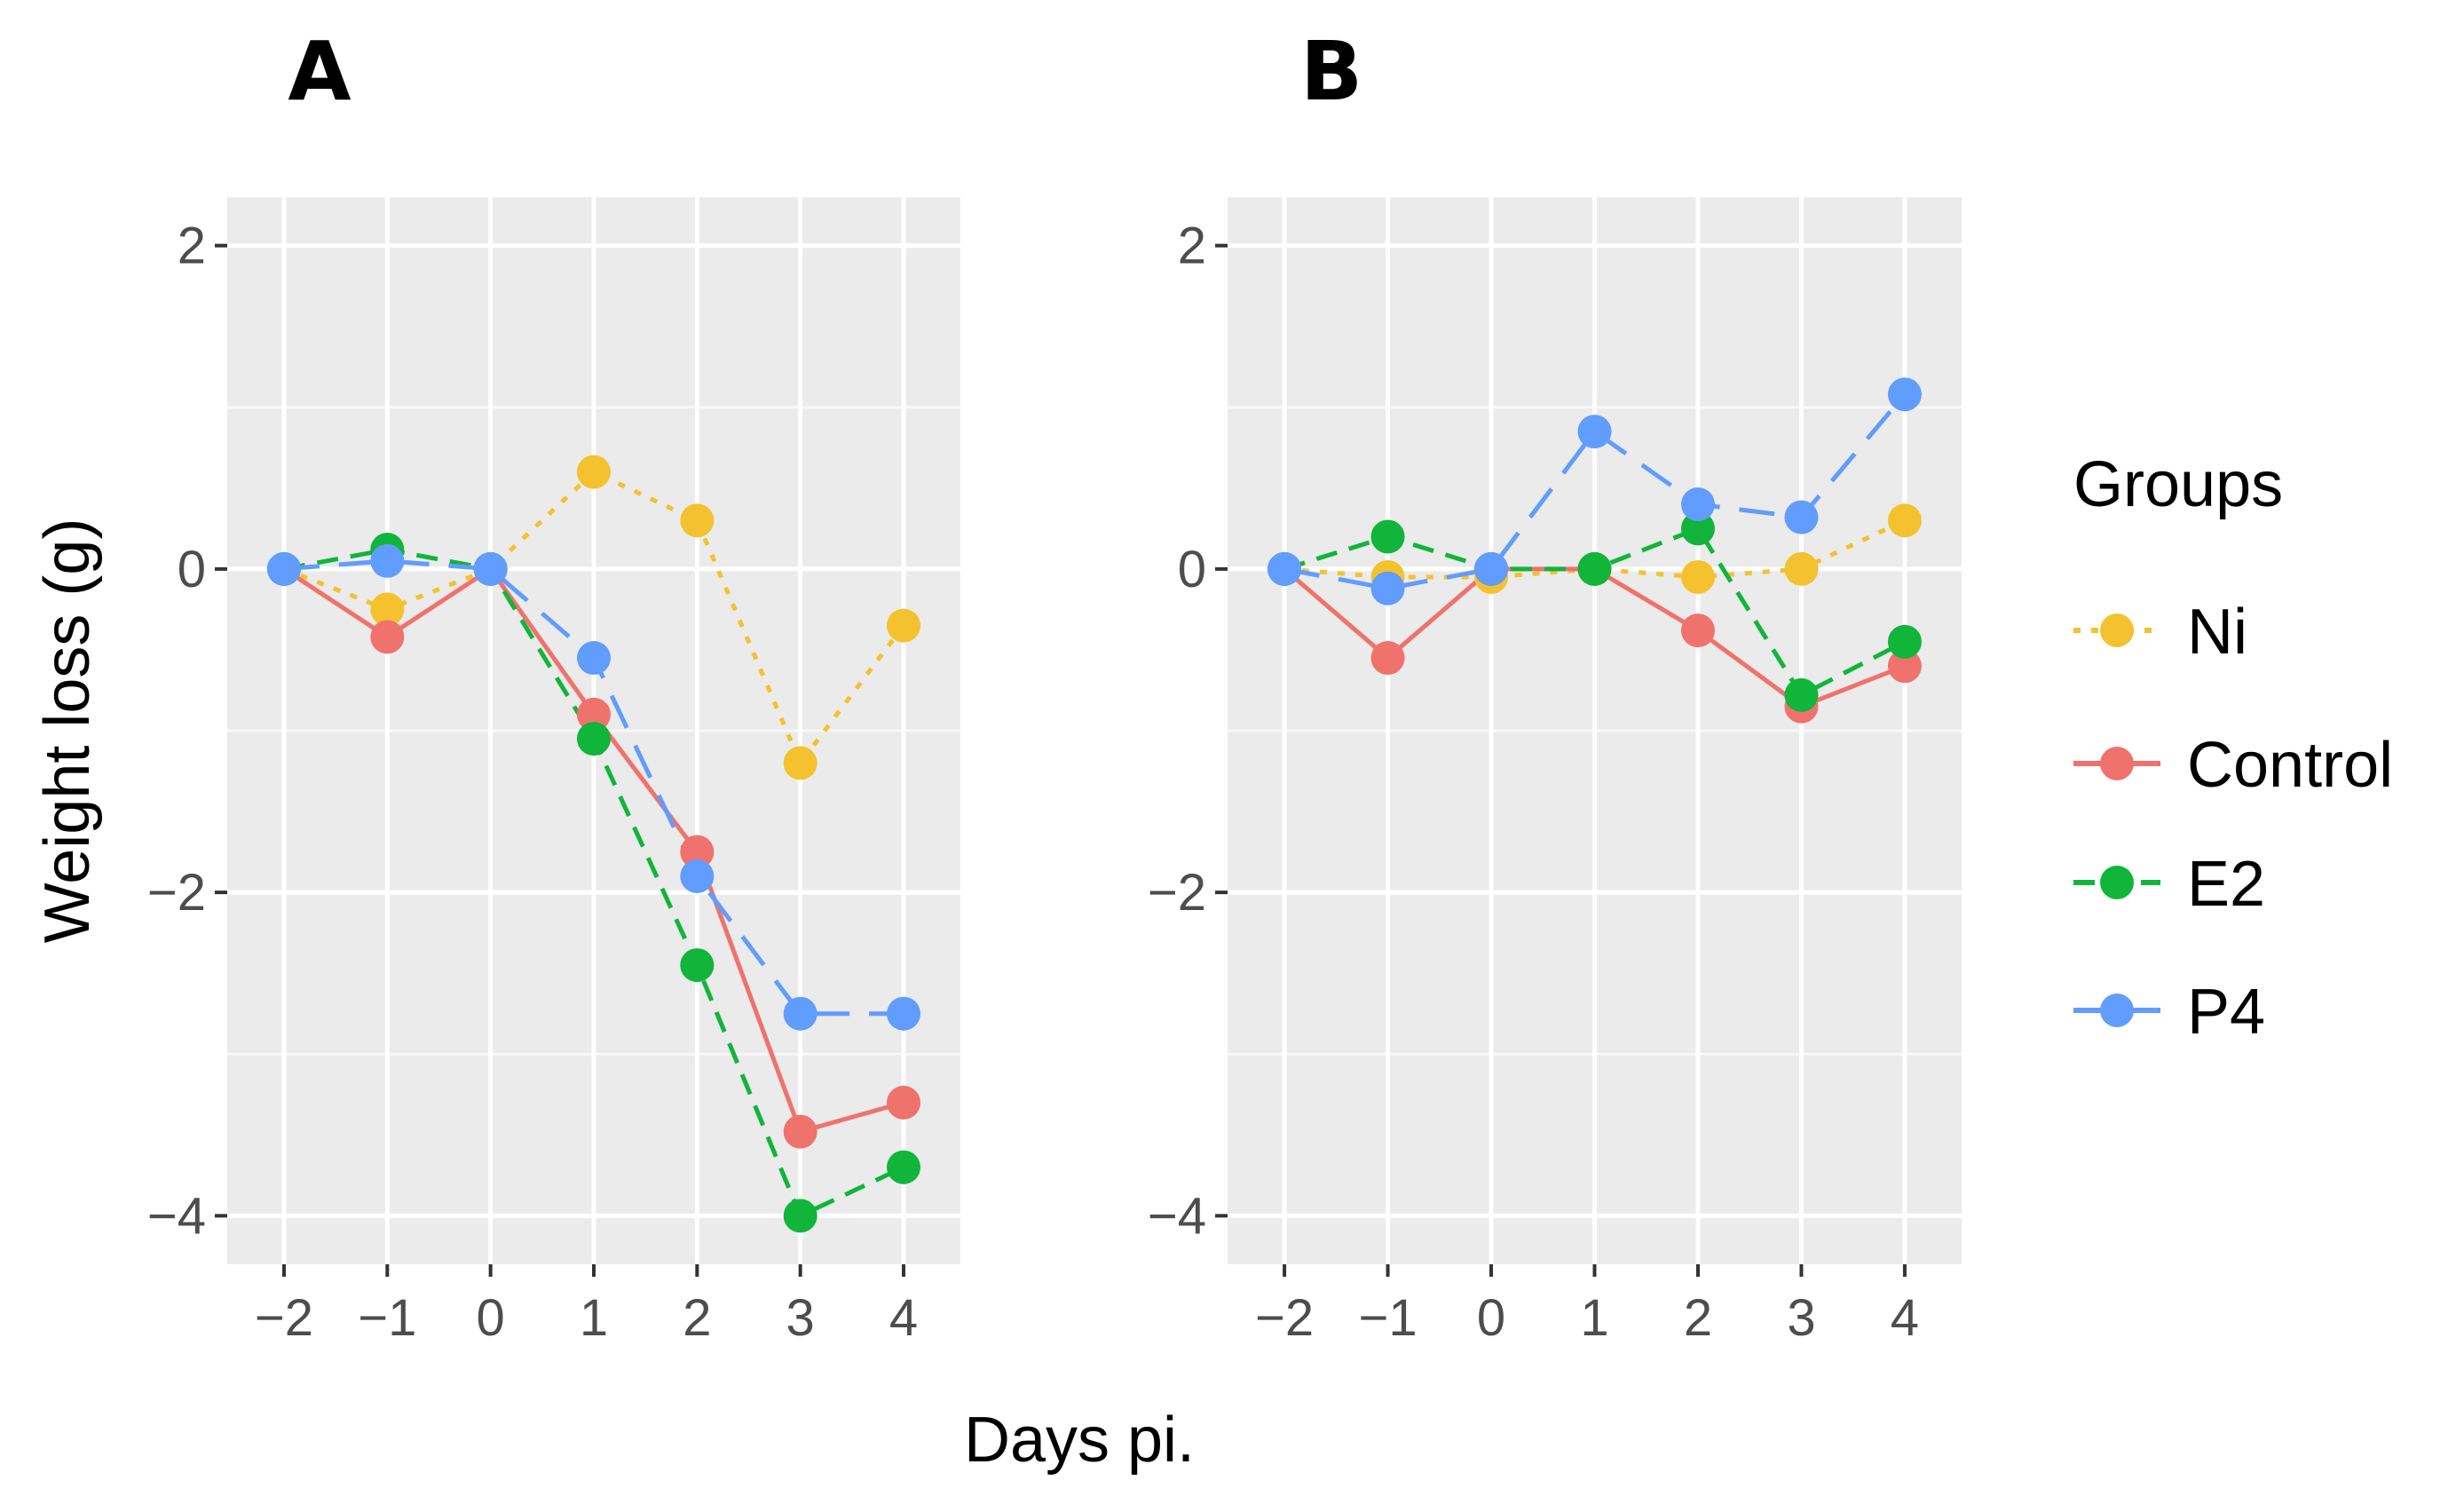 Image resolution: width=2464 pixels, height=1504 pixels. What do you see at coordinates (2290, 765) in the screenshot?
I see `legend-label-control: Control` at bounding box center [2290, 765].